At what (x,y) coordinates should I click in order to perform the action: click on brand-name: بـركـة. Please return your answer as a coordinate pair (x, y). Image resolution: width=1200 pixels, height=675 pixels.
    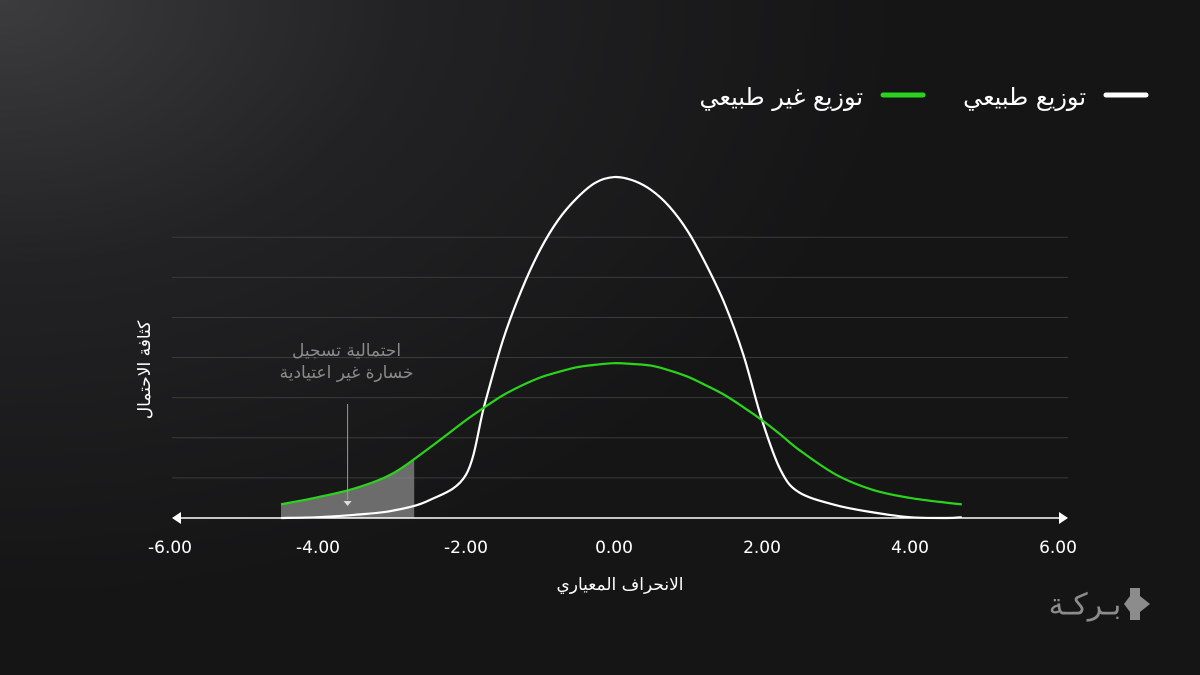
    Looking at the image, I should click on (1085, 605).